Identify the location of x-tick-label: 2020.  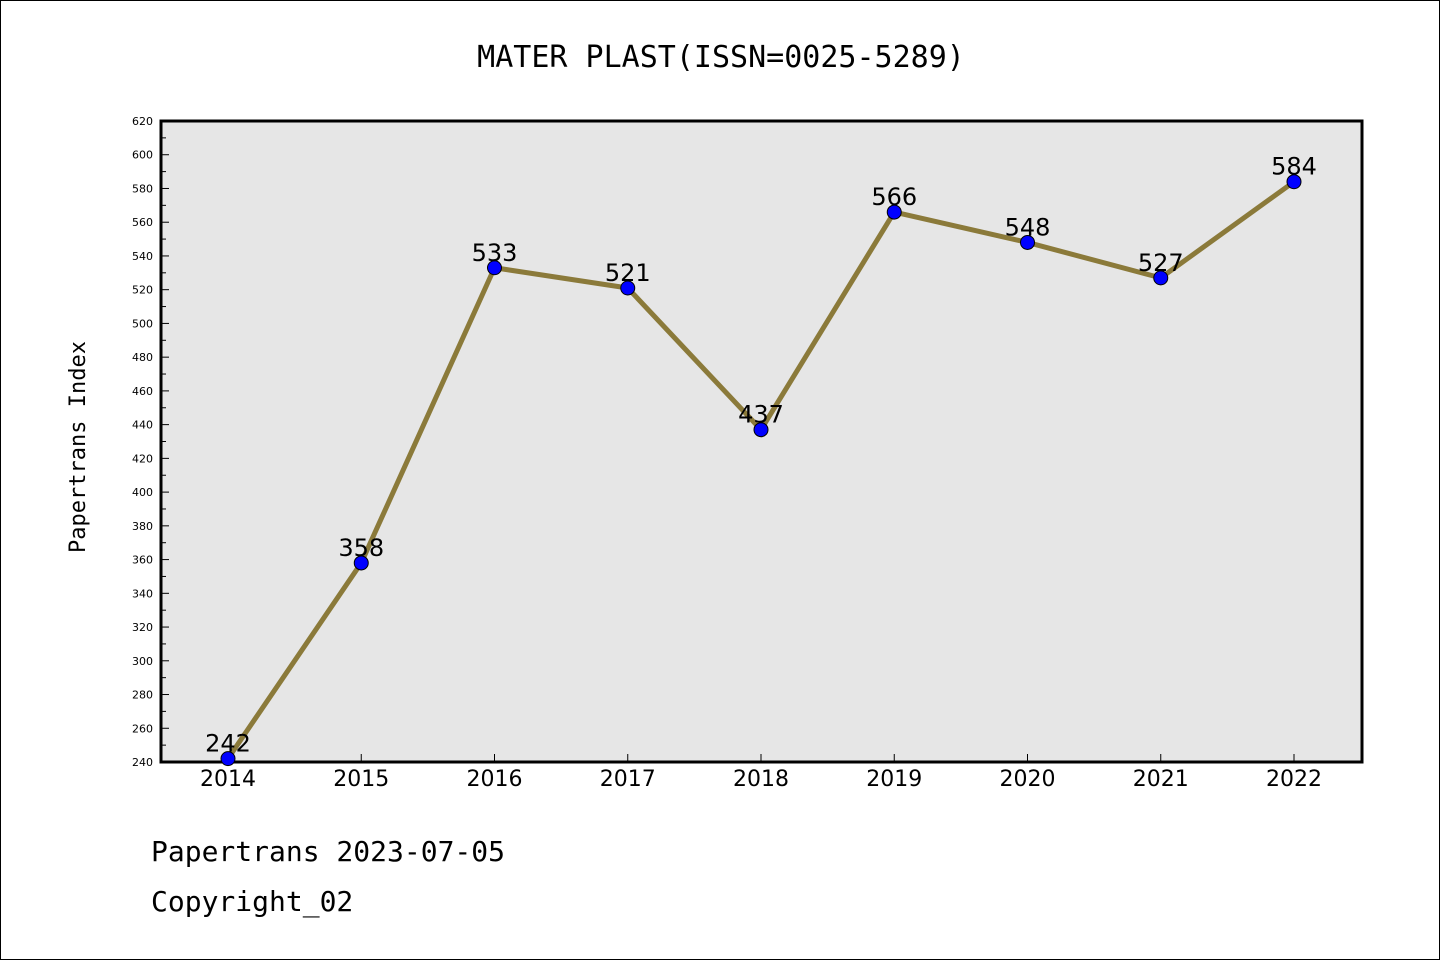
(1028, 779).